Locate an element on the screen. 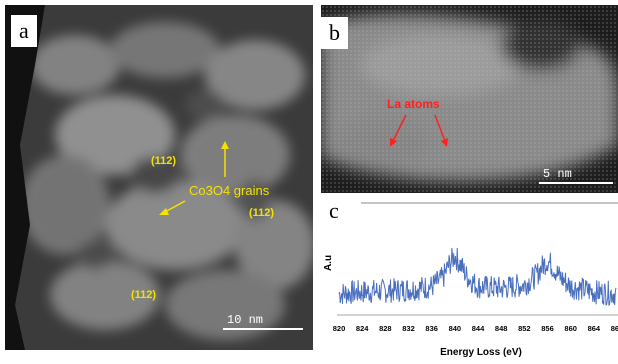 The image size is (618, 364). scale-bar-a-label: 10 nm is located at coordinates (245, 320).